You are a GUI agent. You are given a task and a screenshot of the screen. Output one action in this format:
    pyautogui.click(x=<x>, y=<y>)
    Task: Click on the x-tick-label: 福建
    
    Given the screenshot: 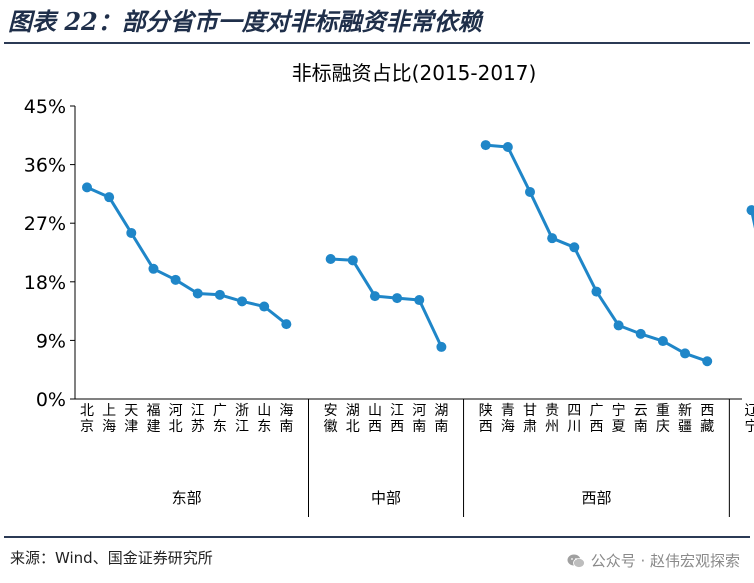 What is the action you would take?
    pyautogui.click(x=153, y=419)
    